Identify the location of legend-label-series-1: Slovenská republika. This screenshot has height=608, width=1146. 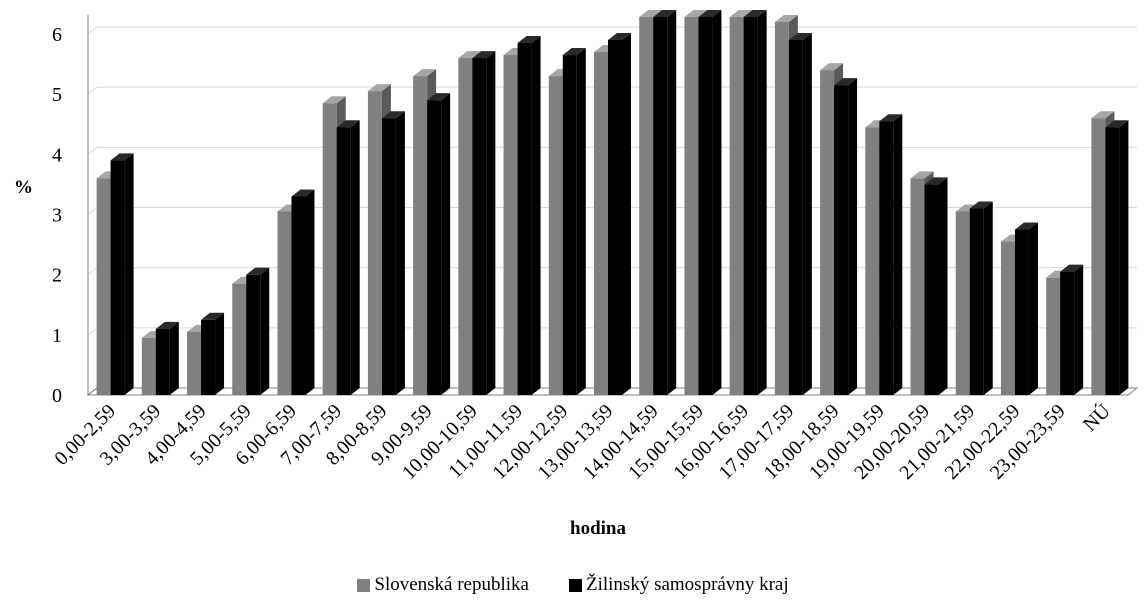
(451, 584).